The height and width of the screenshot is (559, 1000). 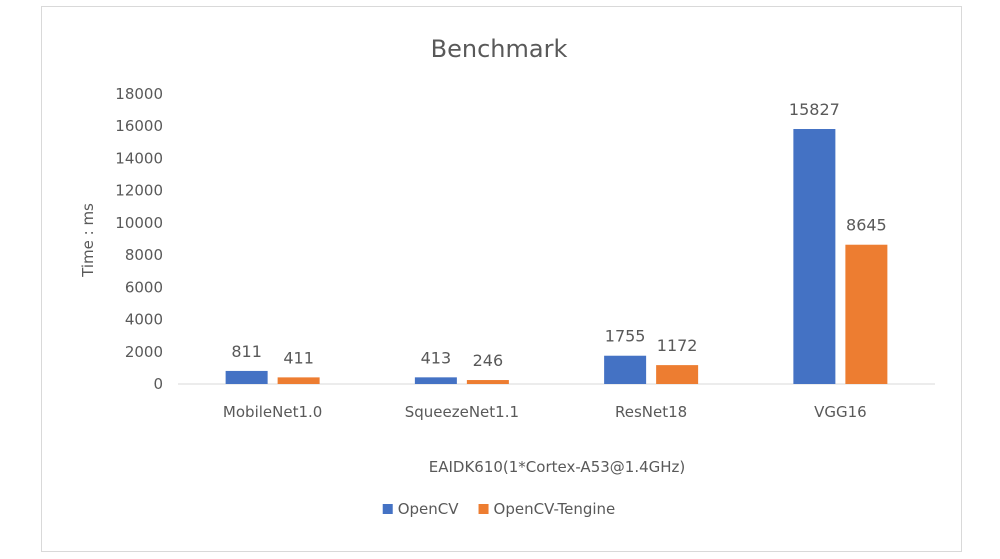 What do you see at coordinates (429, 509) in the screenshot?
I see `legend-label: OpenCV` at bounding box center [429, 509].